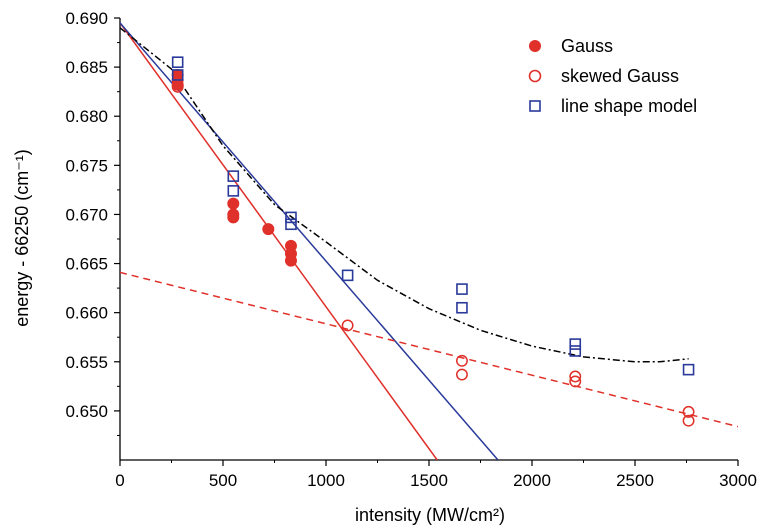 The width and height of the screenshot is (762, 529). What do you see at coordinates (629, 106) in the screenshot?
I see `legend-label: line shape model` at bounding box center [629, 106].